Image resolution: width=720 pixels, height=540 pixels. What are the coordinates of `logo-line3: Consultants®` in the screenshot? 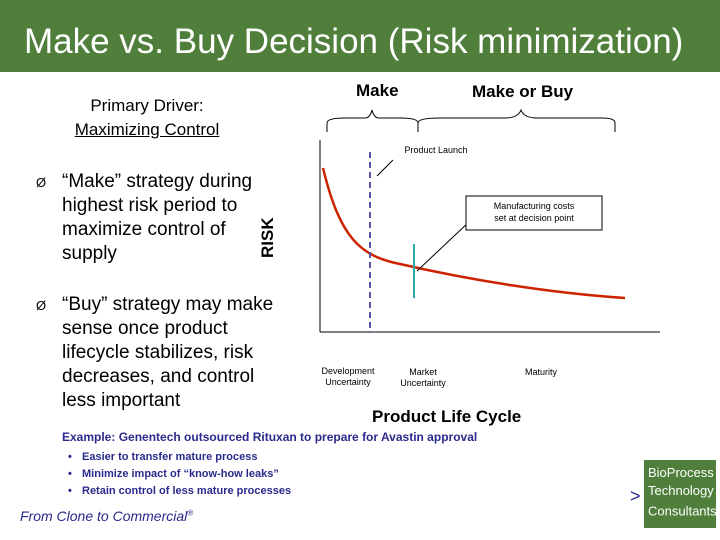 It's located at (682, 510).